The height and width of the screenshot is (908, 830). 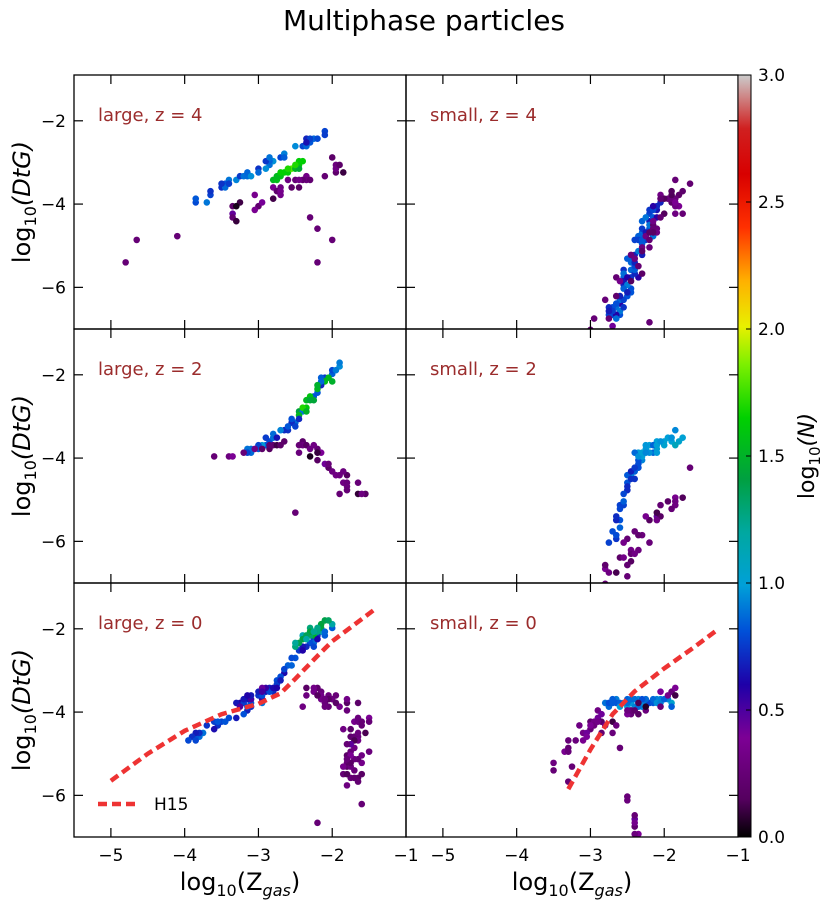 I want to click on panel-large-z2: −6 −4 −2 large, z = 2, so click(x=224, y=456).